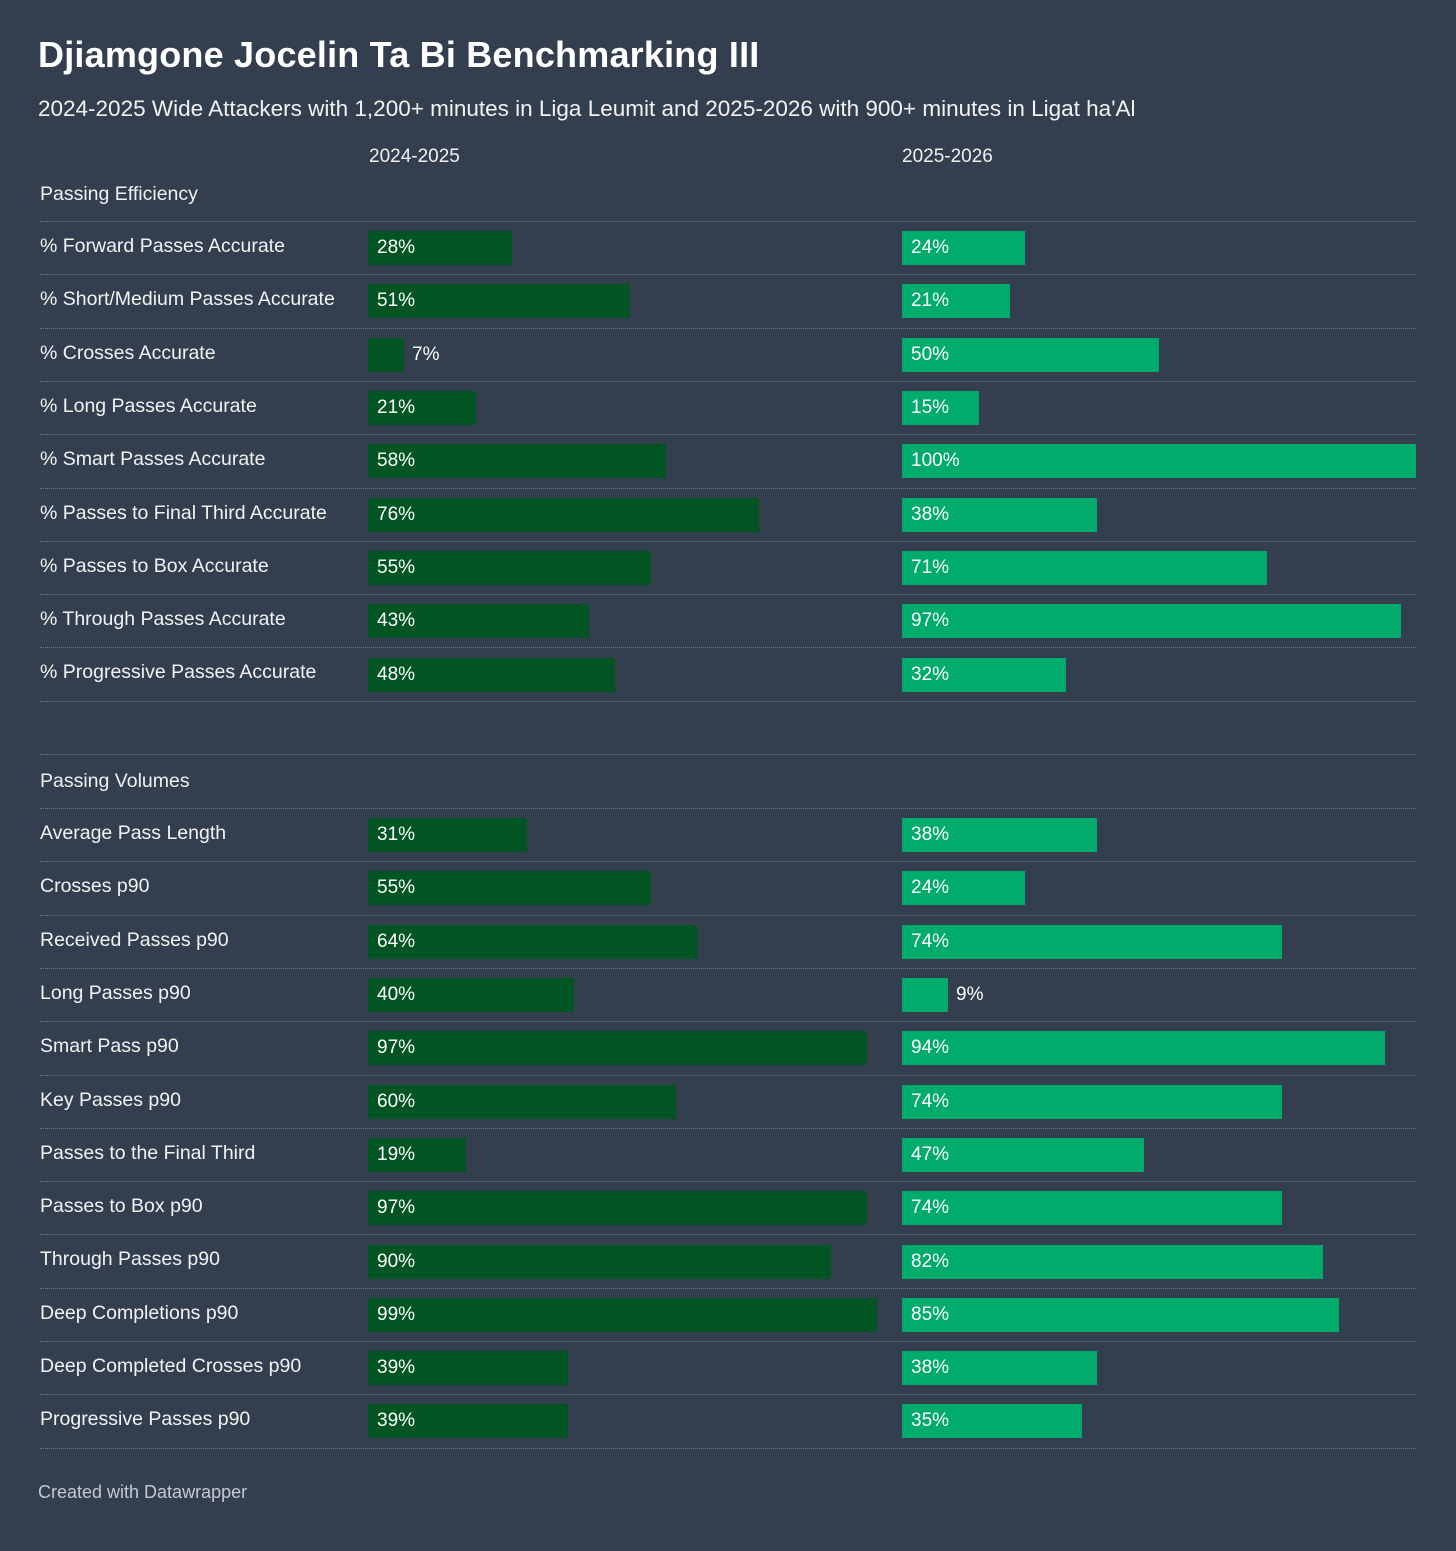 Image resolution: width=1456 pixels, height=1551 pixels. Describe the element at coordinates (396, 1154) in the screenshot. I see `value-label-2024-2025: 19%` at that location.